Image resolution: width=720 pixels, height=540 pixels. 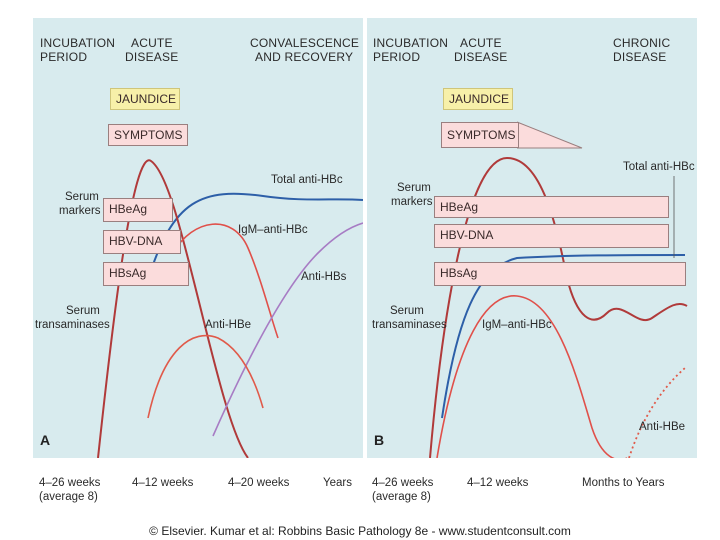 What do you see at coordinates (549, 135) in the screenshot?
I see `symptoms-taper` at bounding box center [549, 135].